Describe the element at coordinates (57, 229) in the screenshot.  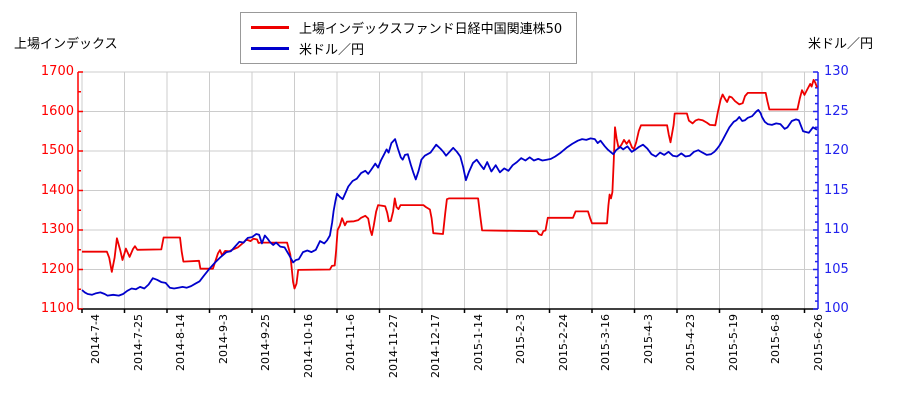
I see `left-axis-tick-label: 1300` at that location.